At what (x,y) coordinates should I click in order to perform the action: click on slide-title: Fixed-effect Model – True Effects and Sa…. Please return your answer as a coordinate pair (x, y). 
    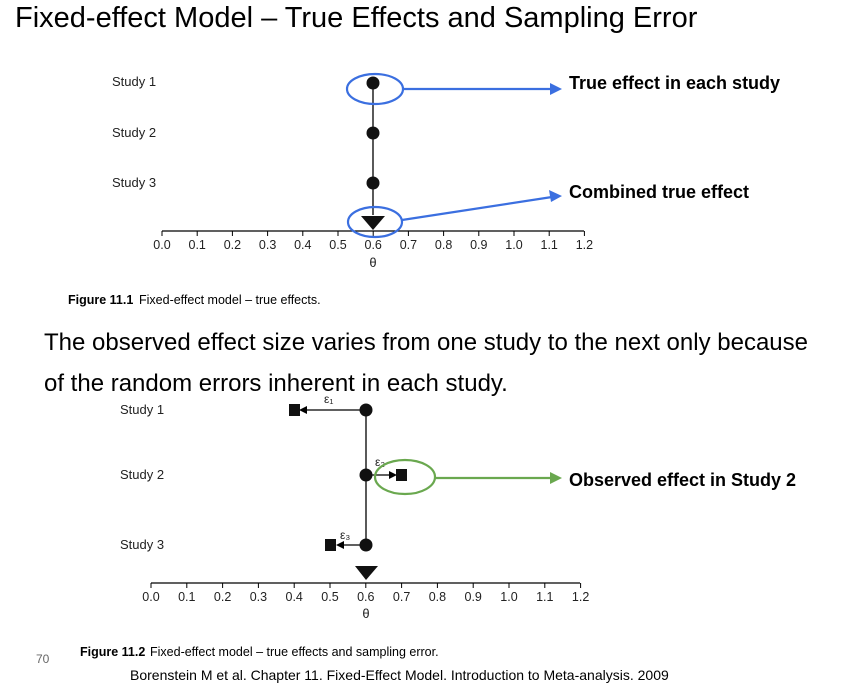
    Looking at the image, I should click on (356, 18).